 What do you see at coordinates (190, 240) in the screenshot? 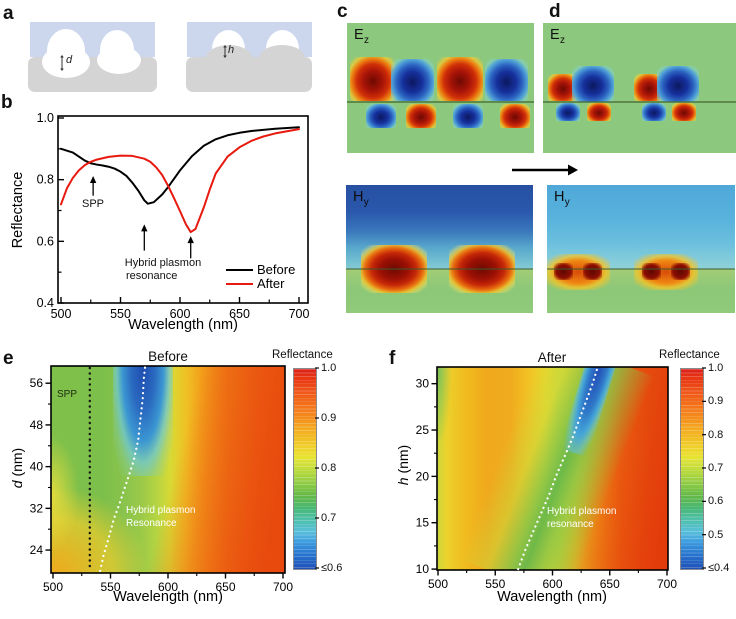
I see `hybrid-arrow-2-head` at bounding box center [190, 240].